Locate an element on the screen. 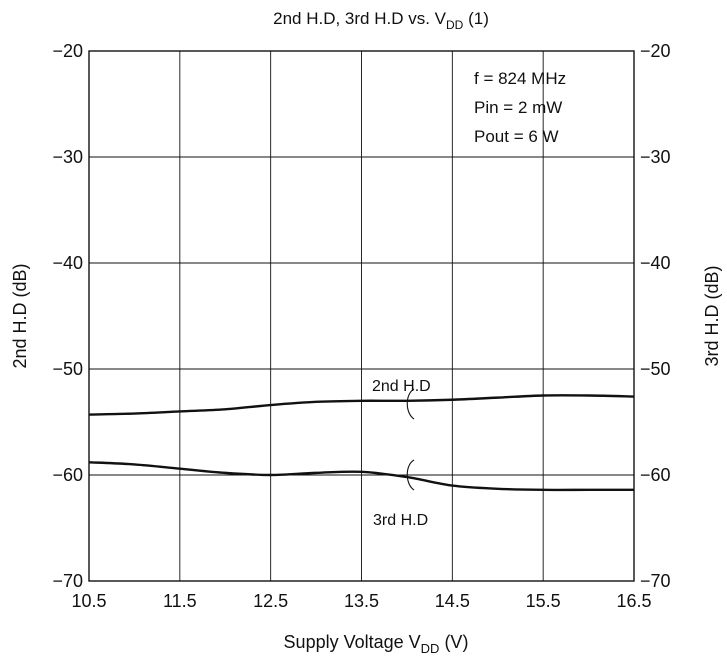 The image size is (727, 663). series-line-2nd-hd is located at coordinates (361, 405).